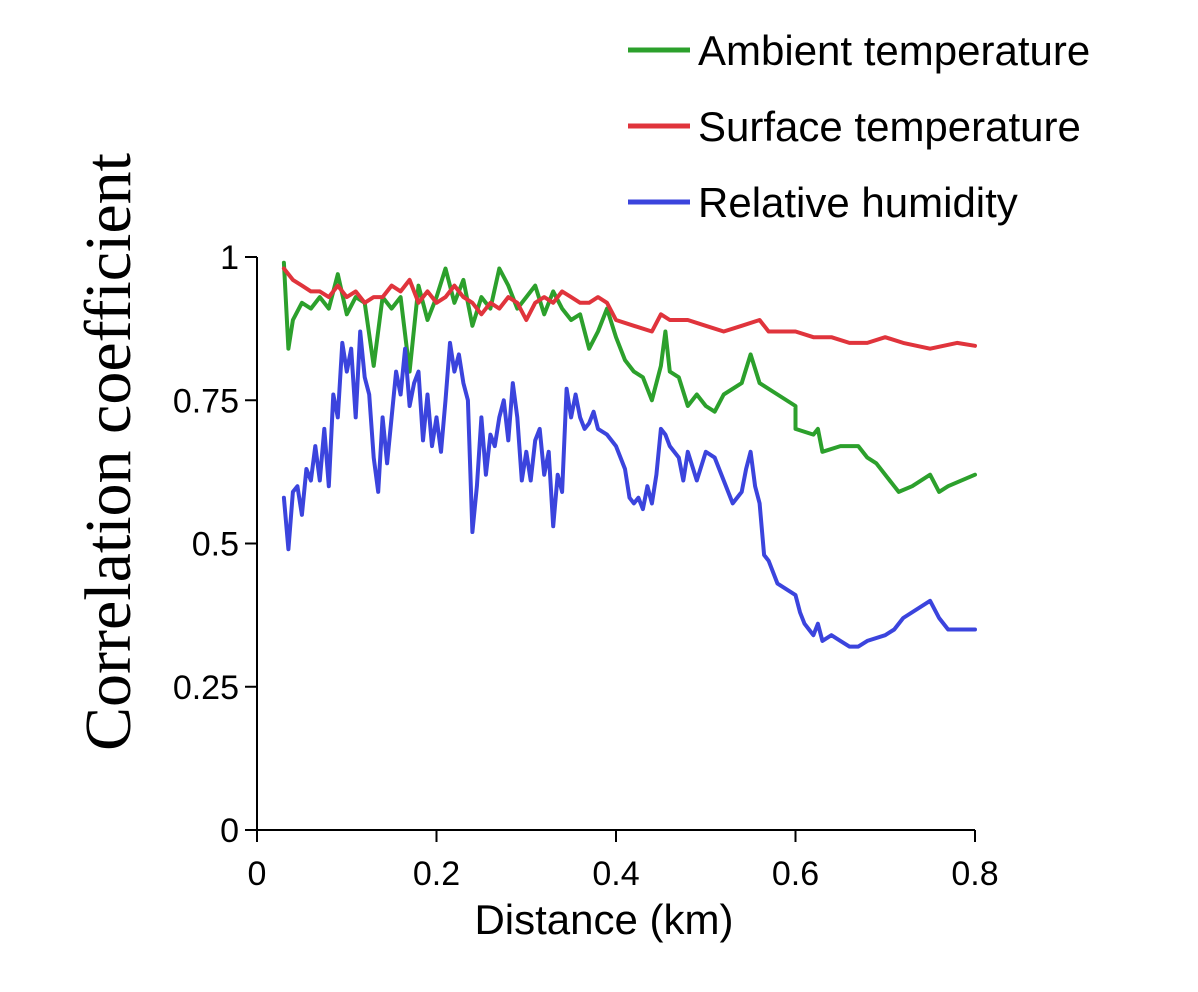 Image resolution: width=1198 pixels, height=992 pixels. I want to click on y-tick-label: 0, so click(229, 831).